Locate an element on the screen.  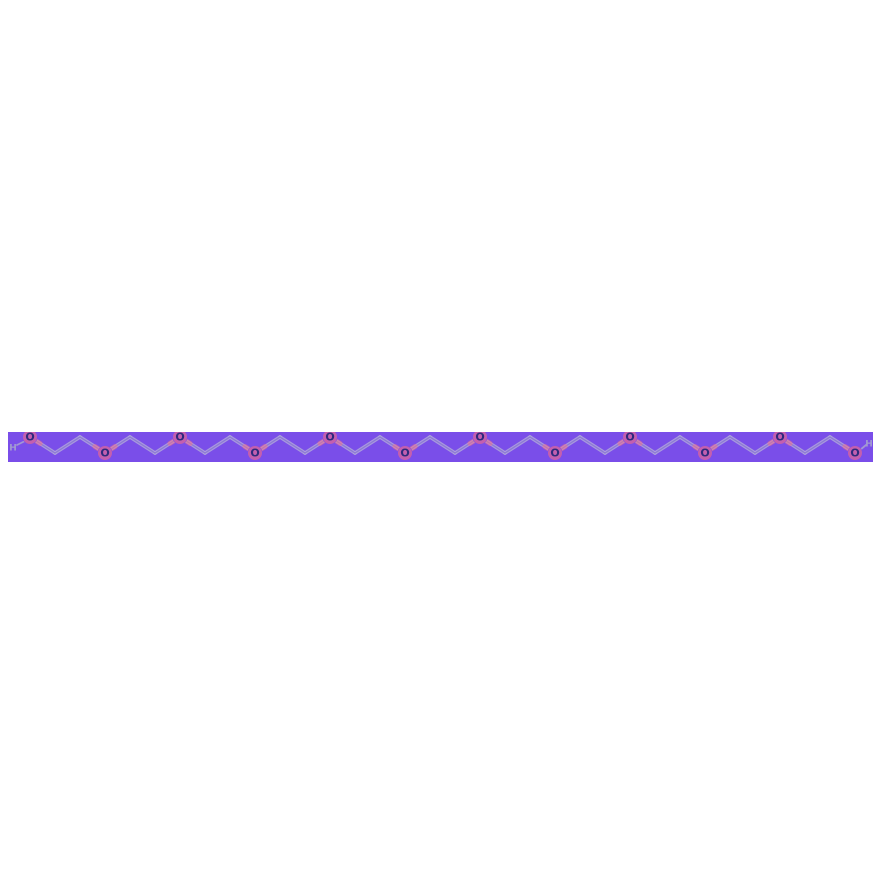
hydrogen-atom-label-left: H is located at coordinates (13, 449).